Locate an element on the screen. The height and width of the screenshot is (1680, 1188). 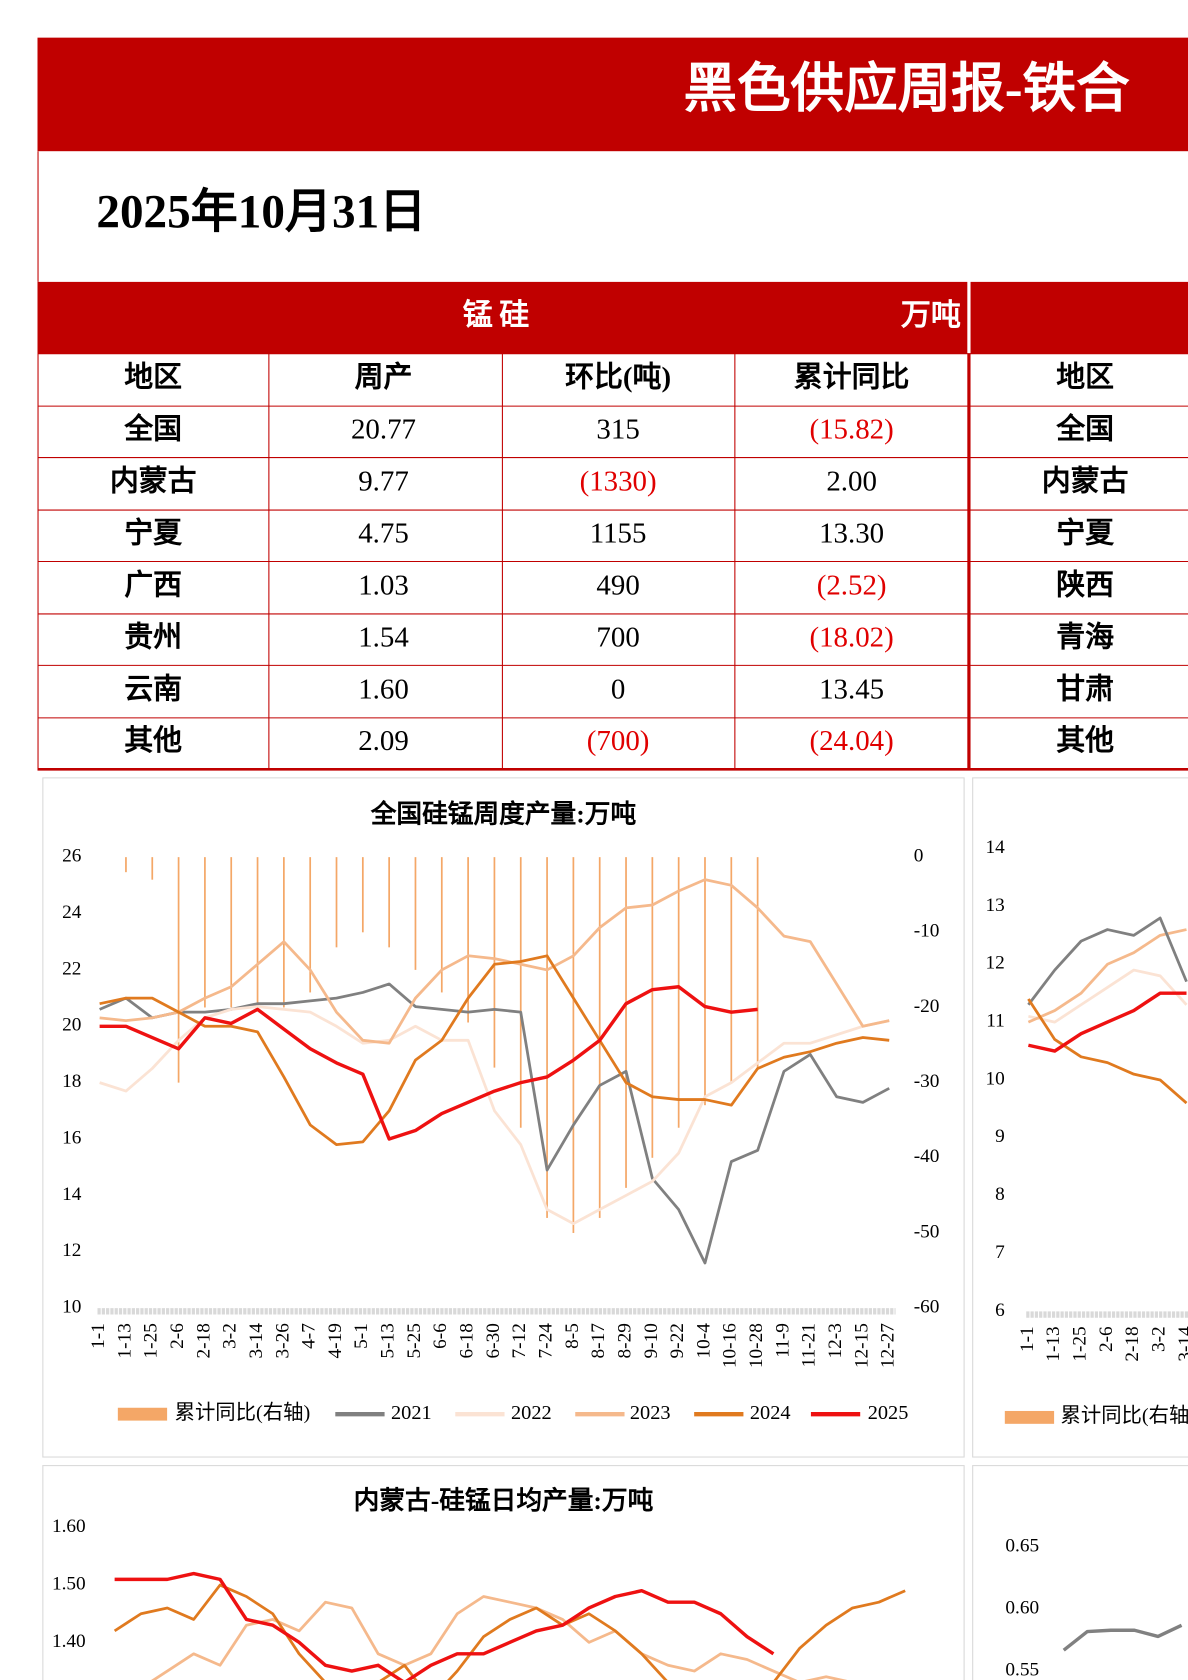
row-label: 青海 is located at coordinates (1085, 637).